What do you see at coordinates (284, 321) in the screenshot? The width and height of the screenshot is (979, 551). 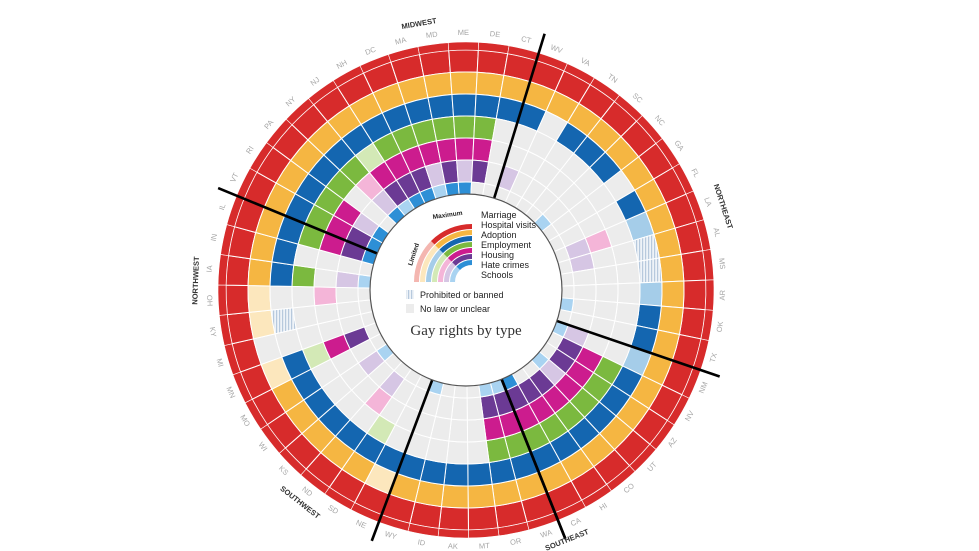 I see `cell-ky-adoption` at bounding box center [284, 321].